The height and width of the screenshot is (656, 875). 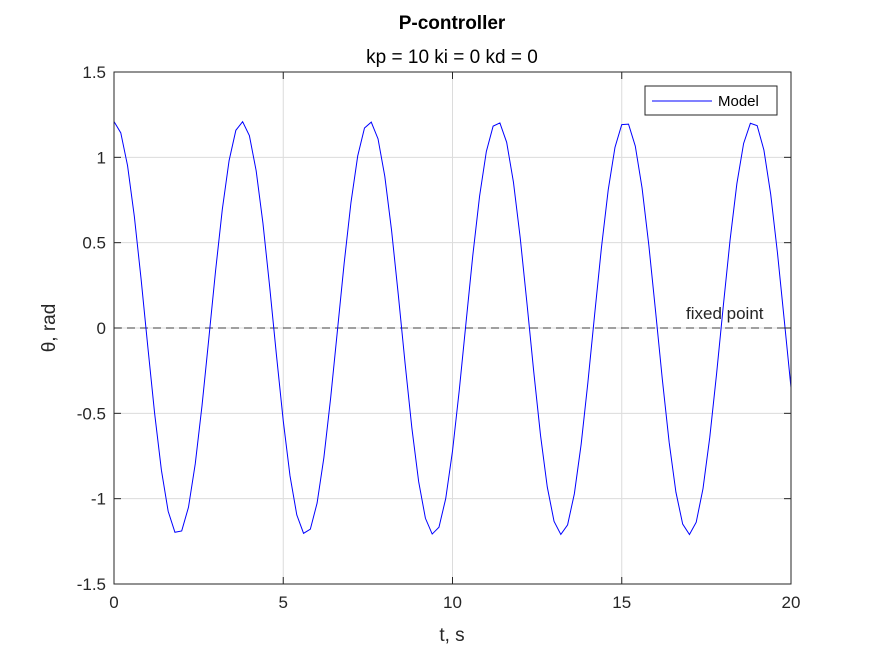 I want to click on y-tick-label: 0.5, so click(x=94, y=243).